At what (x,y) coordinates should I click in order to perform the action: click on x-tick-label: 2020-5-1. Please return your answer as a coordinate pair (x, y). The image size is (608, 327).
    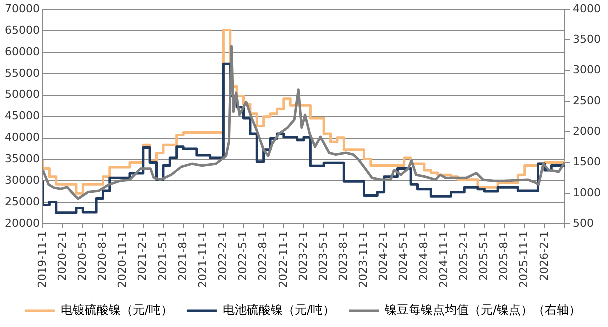
    Looking at the image, I should click on (83, 256).